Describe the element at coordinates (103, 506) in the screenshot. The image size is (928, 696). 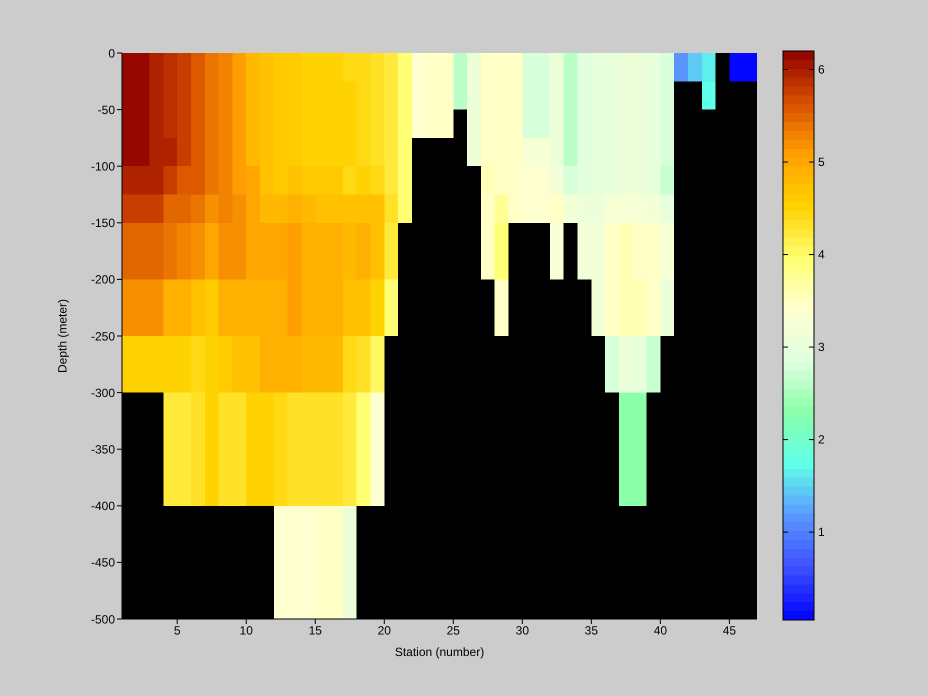
I see `y-tick-label: -400` at that location.